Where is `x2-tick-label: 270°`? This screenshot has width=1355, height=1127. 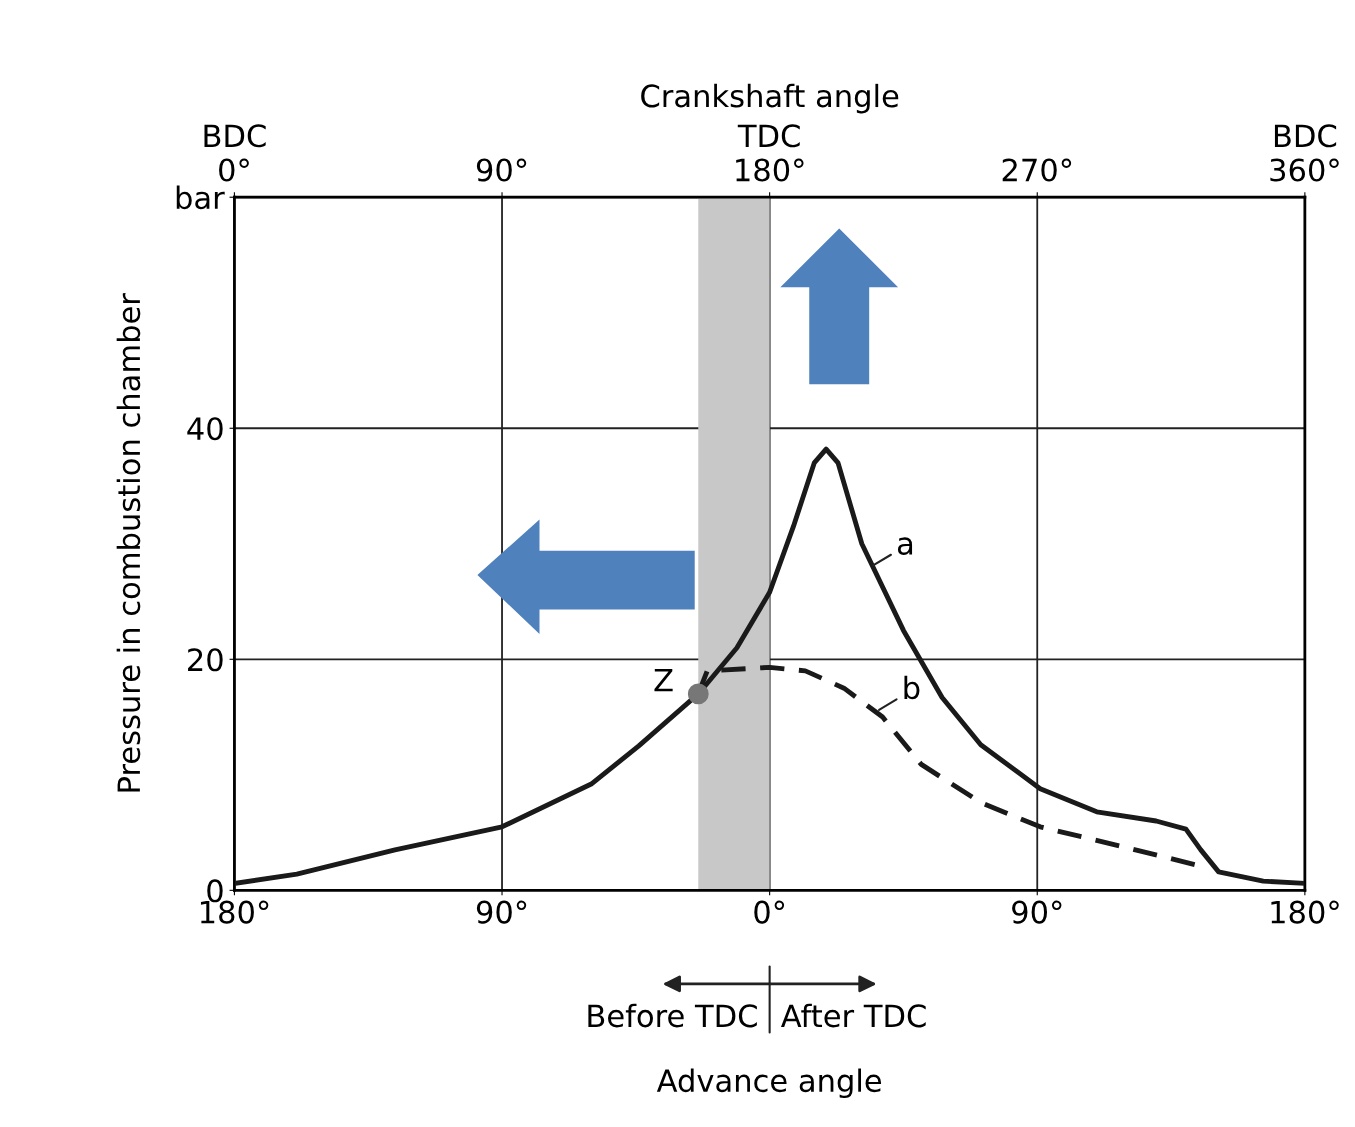 x2-tick-label: 270° is located at coordinates (1037, 170).